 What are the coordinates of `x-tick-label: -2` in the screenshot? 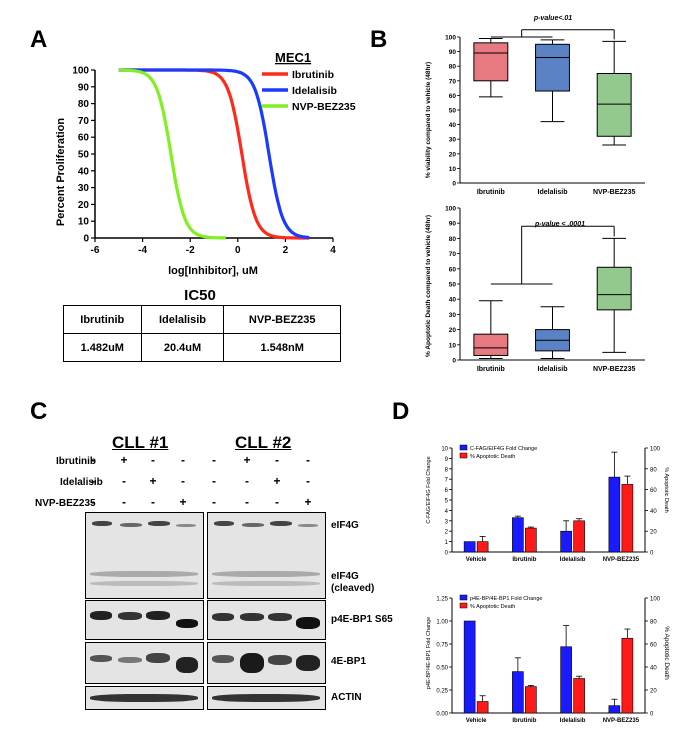 It's located at (190, 250).